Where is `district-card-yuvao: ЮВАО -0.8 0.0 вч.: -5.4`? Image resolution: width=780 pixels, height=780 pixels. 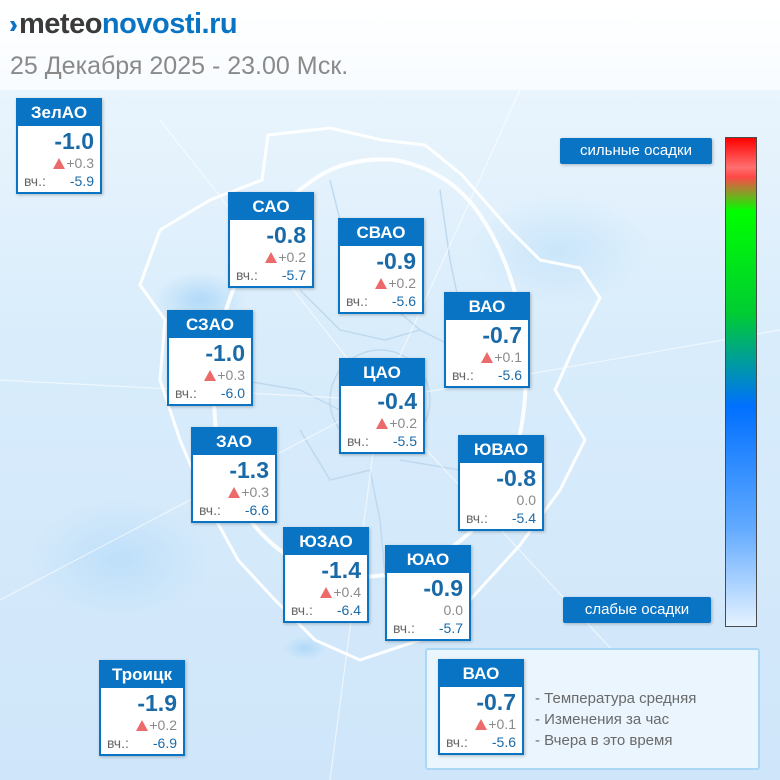 district-card-yuvao: ЮВАО -0.8 0.0 вч.: -5.4 is located at coordinates (501, 483).